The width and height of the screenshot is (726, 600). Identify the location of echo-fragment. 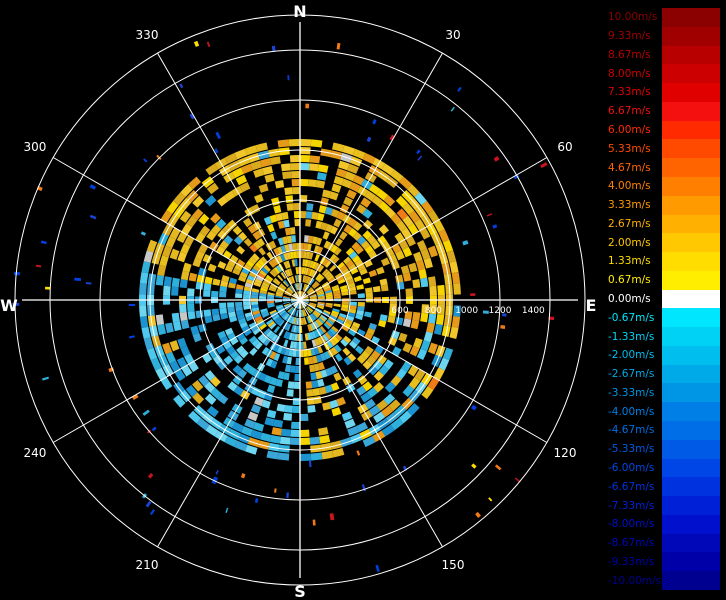
(243, 476).